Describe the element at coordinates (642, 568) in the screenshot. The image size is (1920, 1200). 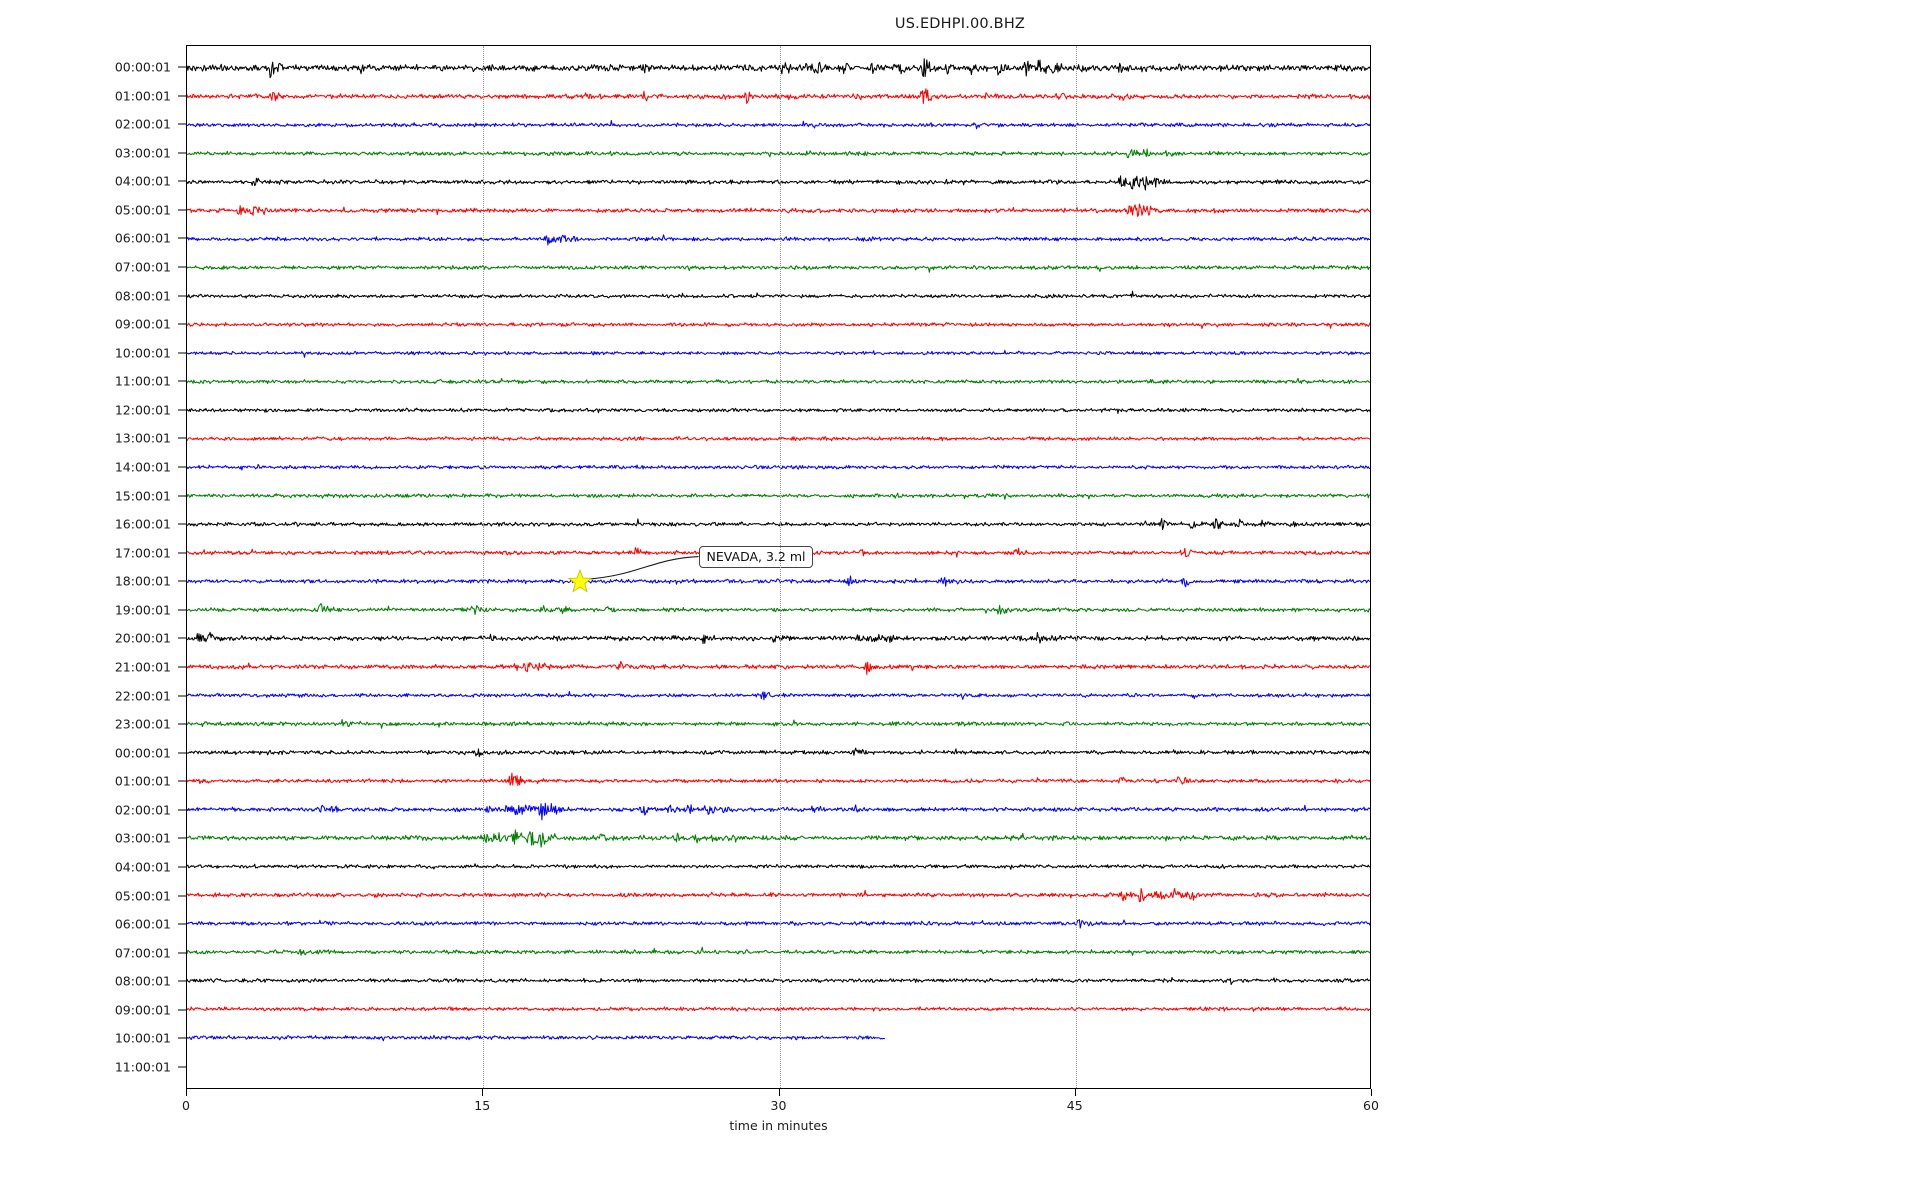
I see `annotation-connector` at that location.